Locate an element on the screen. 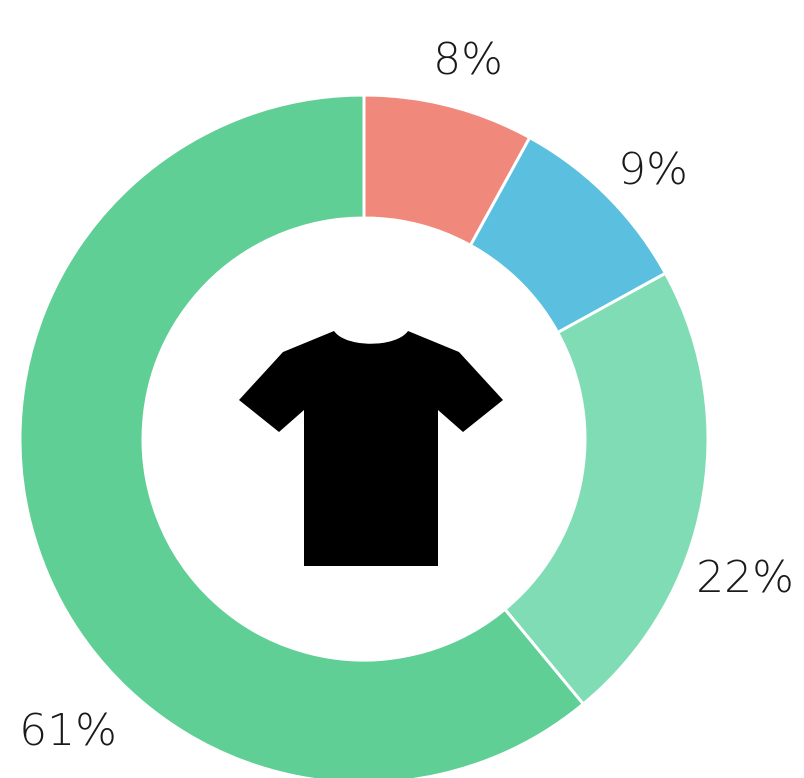 The height and width of the screenshot is (778, 804). t-shirt is located at coordinates (371, 448).